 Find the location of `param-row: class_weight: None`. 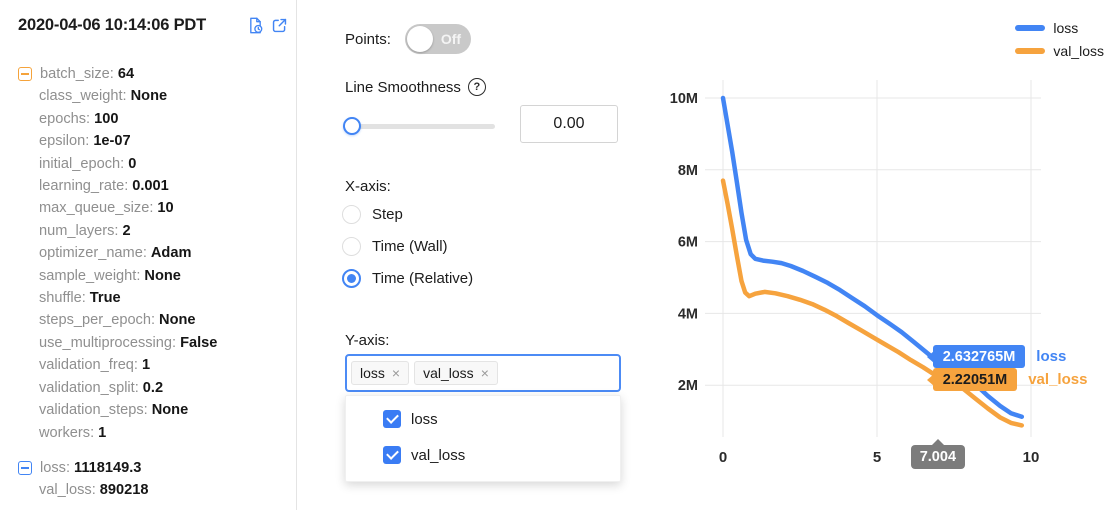

param-row: class_weight: None is located at coordinates (157, 96).